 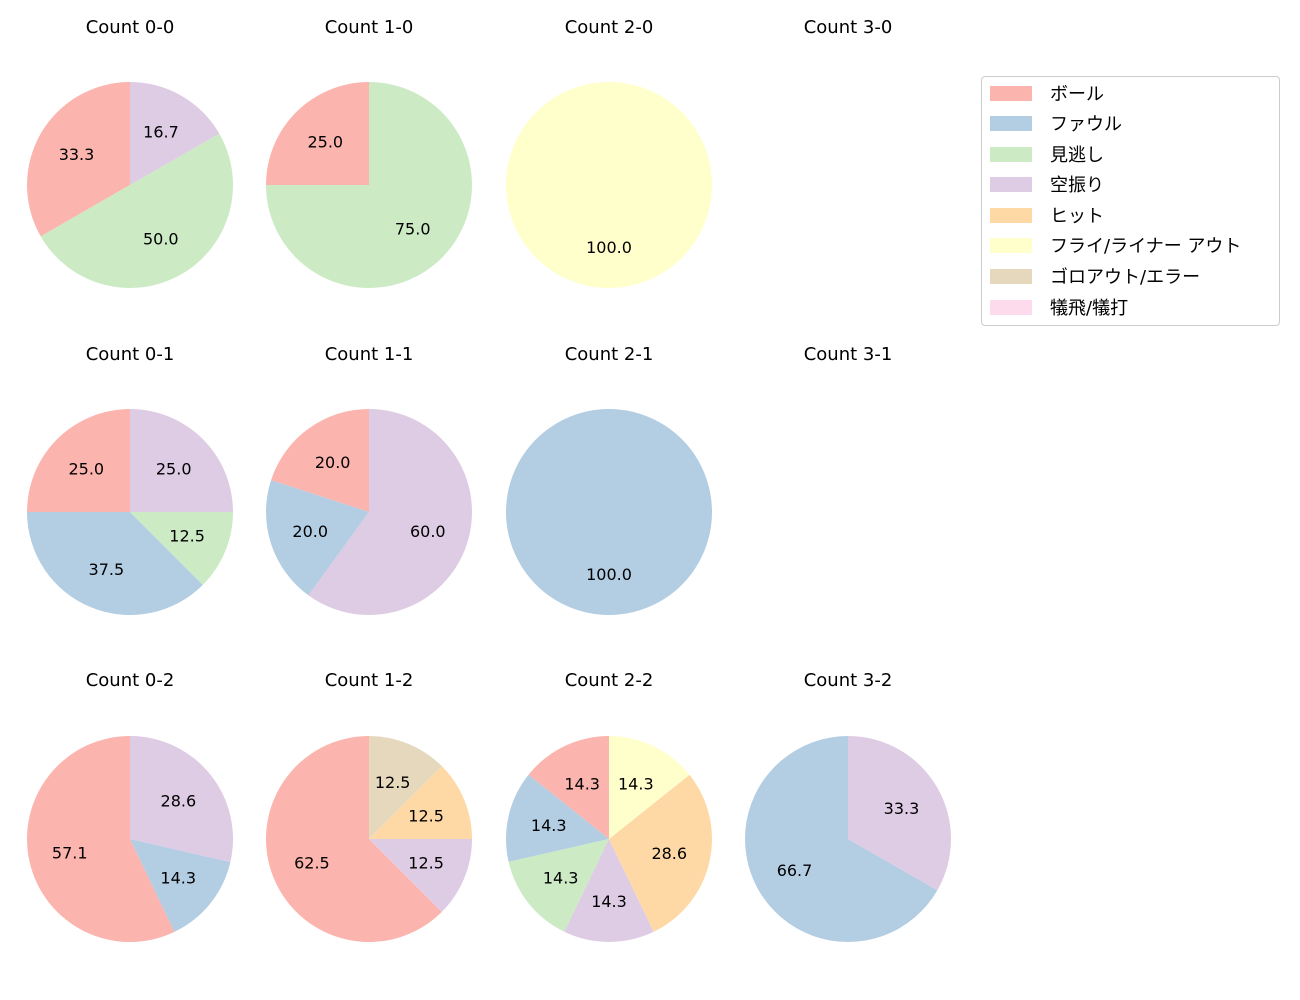 What do you see at coordinates (1047, 94) in the screenshot?
I see `legend-item-ball: ボール` at bounding box center [1047, 94].